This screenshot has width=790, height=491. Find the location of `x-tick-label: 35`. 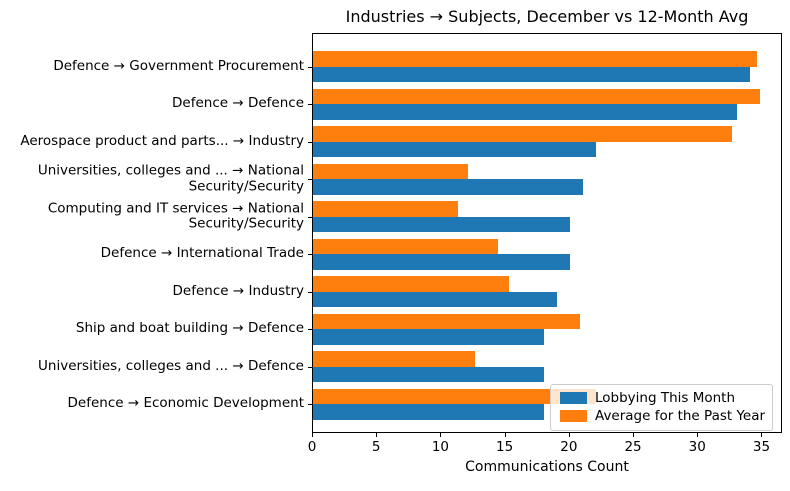

x-tick-label: 35 is located at coordinates (761, 447).